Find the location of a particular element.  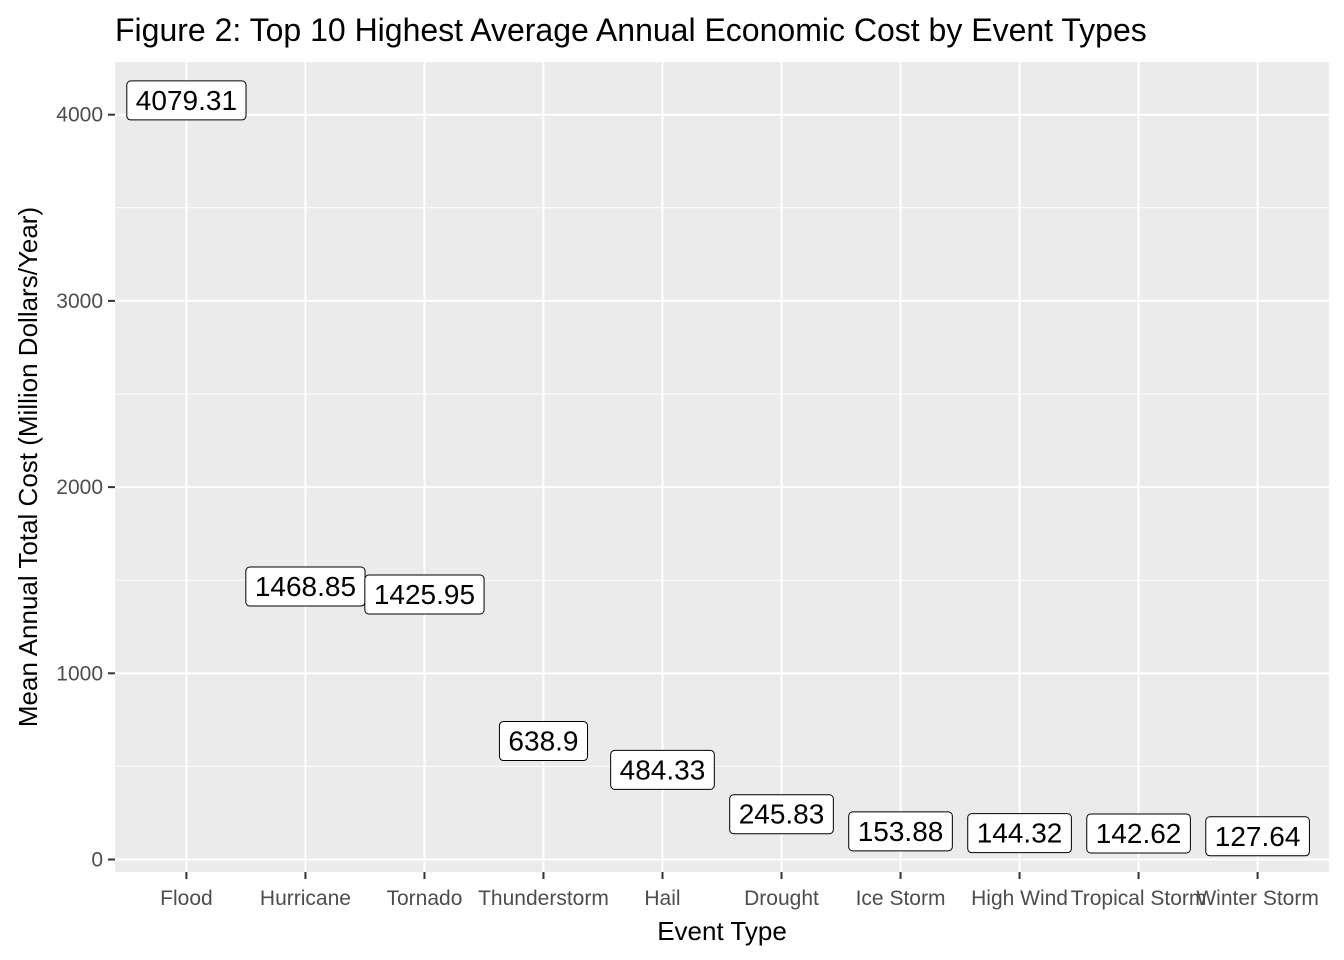

data-label: 1425.95 is located at coordinates (424, 594).